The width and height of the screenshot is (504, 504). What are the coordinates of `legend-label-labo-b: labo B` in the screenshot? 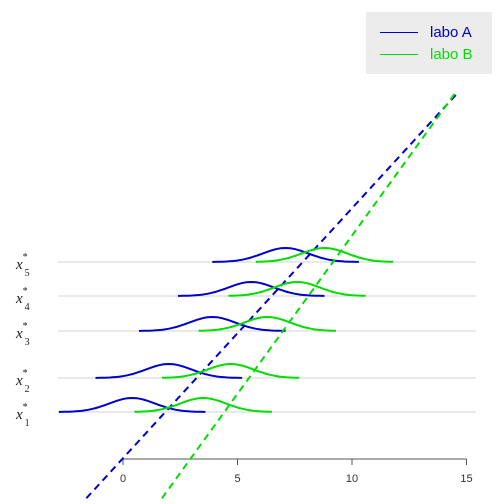 It's located at (451, 54).